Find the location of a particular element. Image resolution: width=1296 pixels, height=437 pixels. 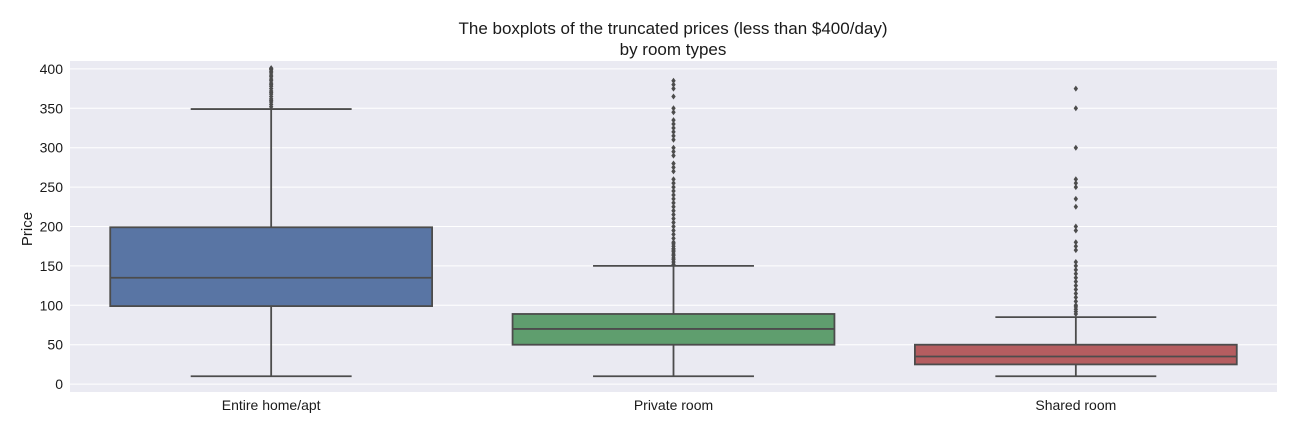

y-tick-label: 100 is located at coordinates (52, 305).